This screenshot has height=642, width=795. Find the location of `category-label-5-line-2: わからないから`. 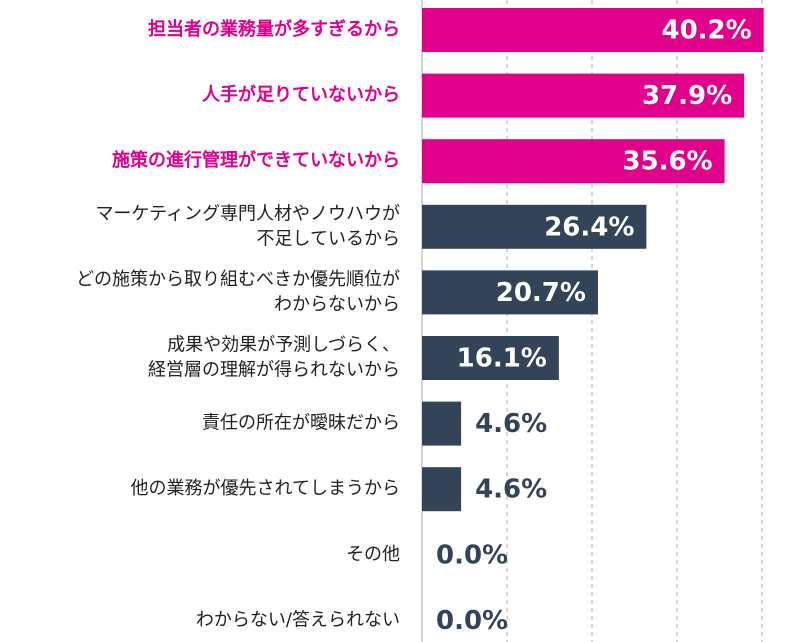

category-label-5-line-2: わからないから is located at coordinates (337, 304).